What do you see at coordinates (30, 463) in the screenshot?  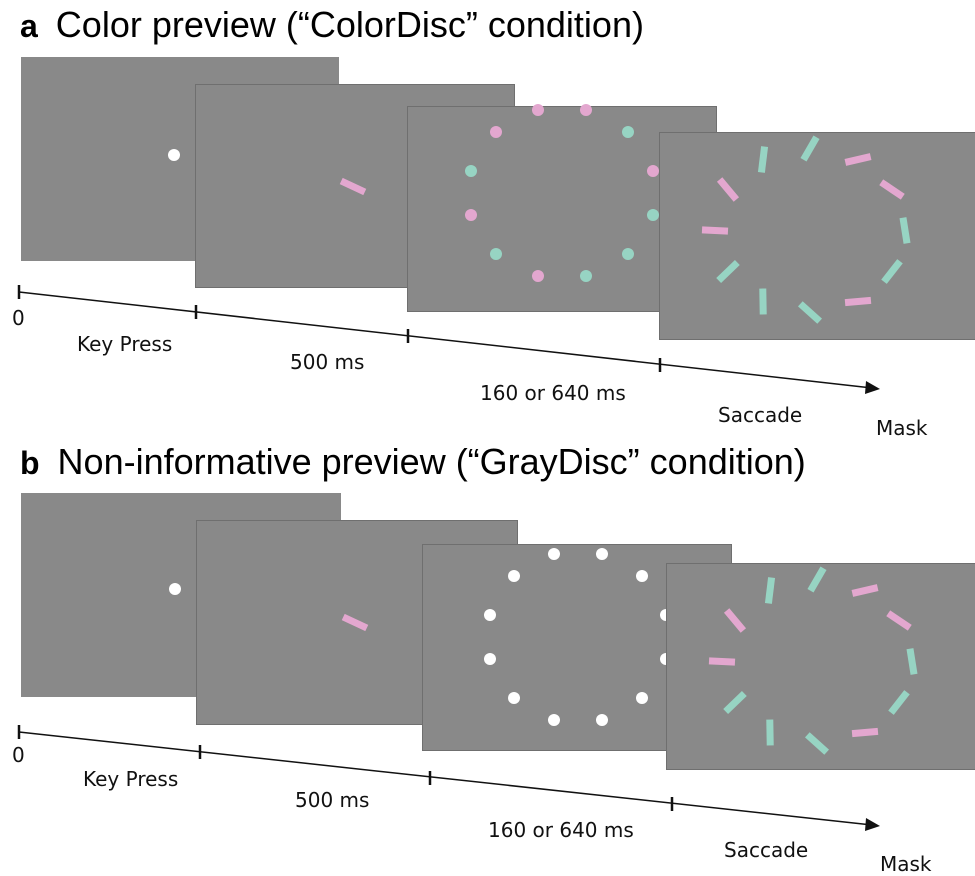 I see `panel-letter: b` at bounding box center [30, 463].